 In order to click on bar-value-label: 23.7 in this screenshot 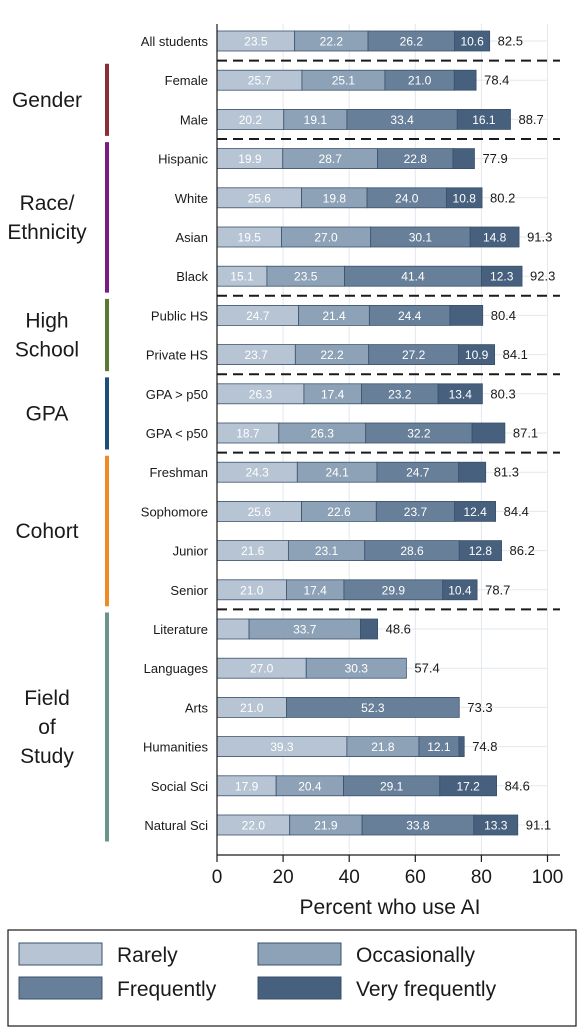, I will do `click(416, 512)`.